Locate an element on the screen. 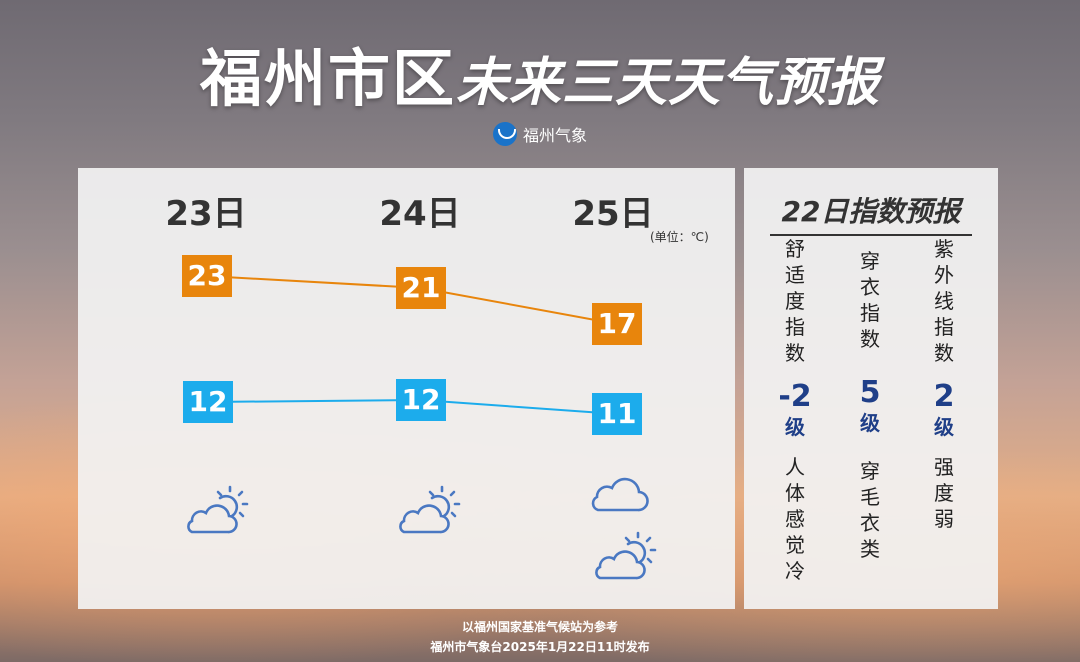  unit-label: (单位：℃) is located at coordinates (679, 237).